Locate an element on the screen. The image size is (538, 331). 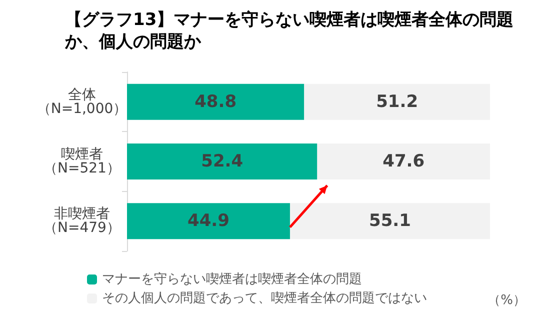
data-label: 47.6 is located at coordinates (403, 162).